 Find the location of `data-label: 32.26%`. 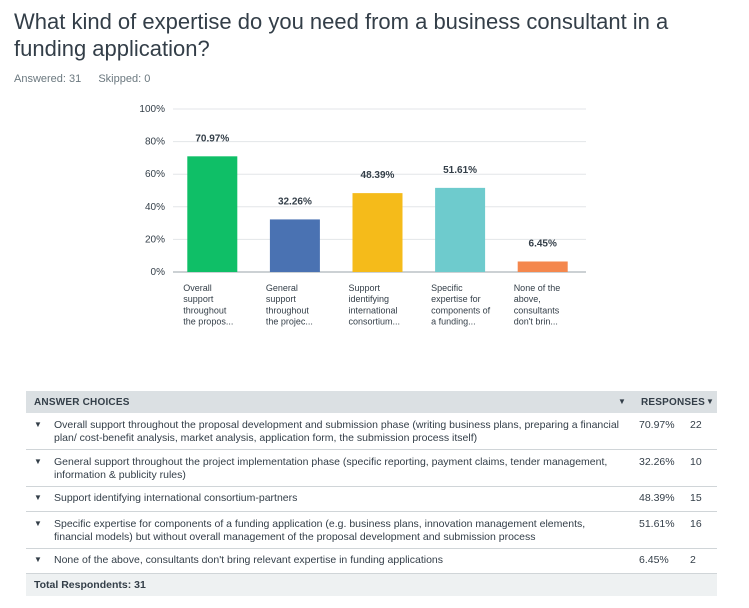

data-label: 32.26% is located at coordinates (295, 201).